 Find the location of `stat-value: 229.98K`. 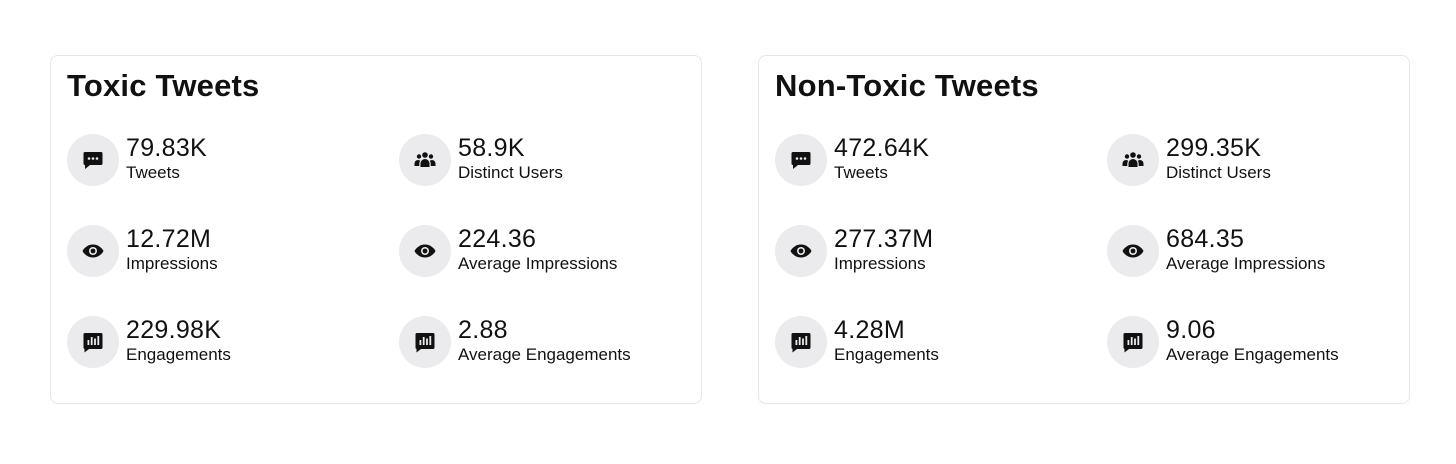

stat-value: 229.98K is located at coordinates (174, 330).